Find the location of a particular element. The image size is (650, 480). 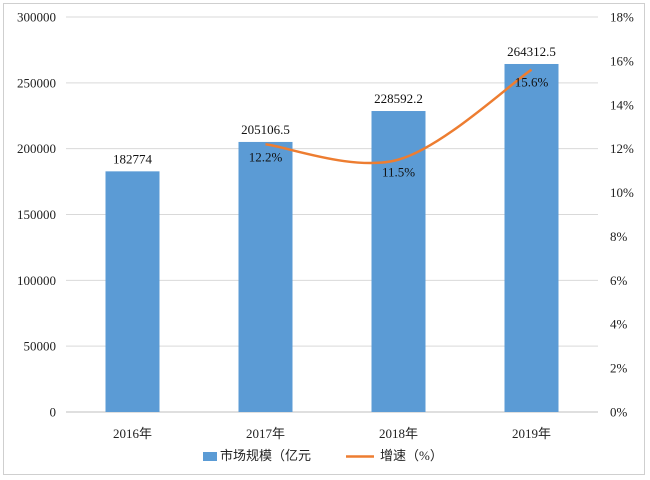

y-left-tick-label: 150000 is located at coordinates (36, 214).